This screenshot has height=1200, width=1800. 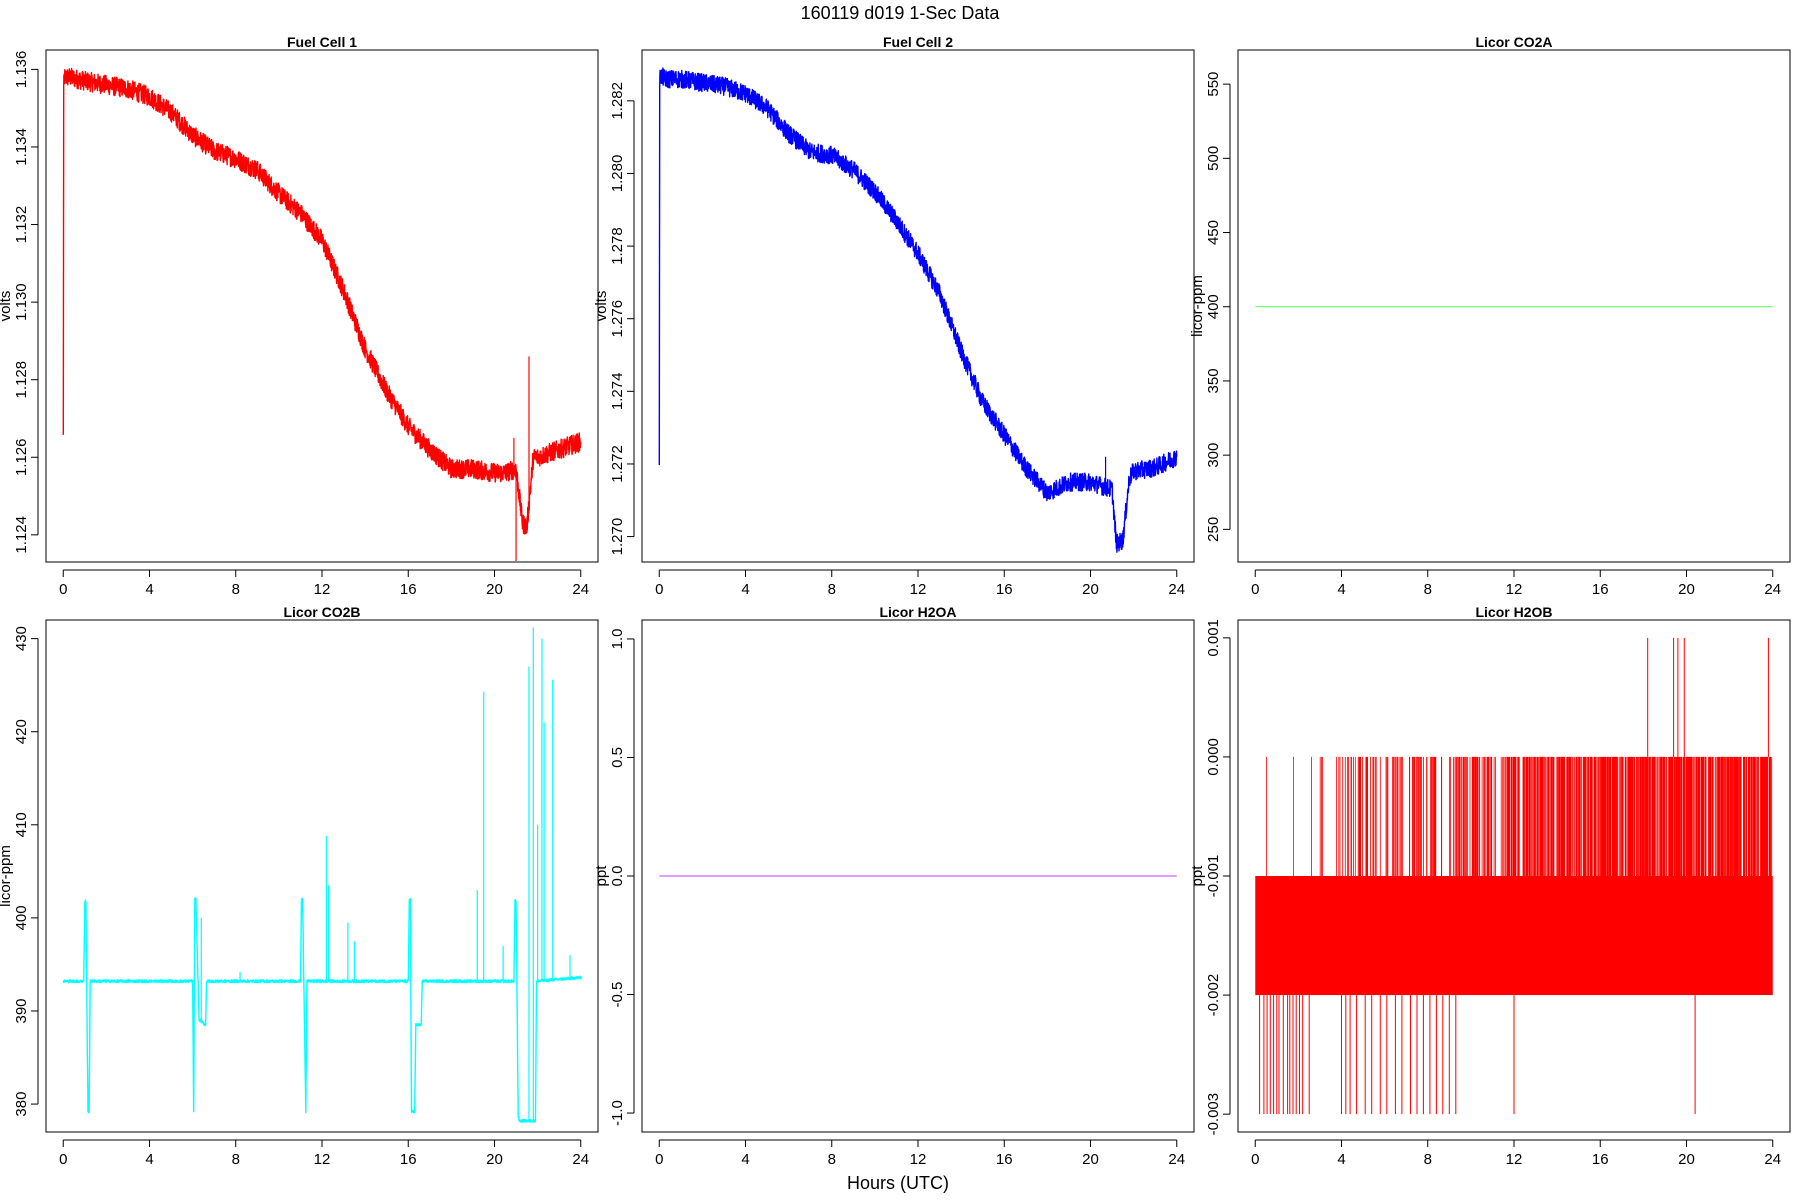 What do you see at coordinates (21, 731) in the screenshot?
I see `y-tick-label: 420` at bounding box center [21, 731].